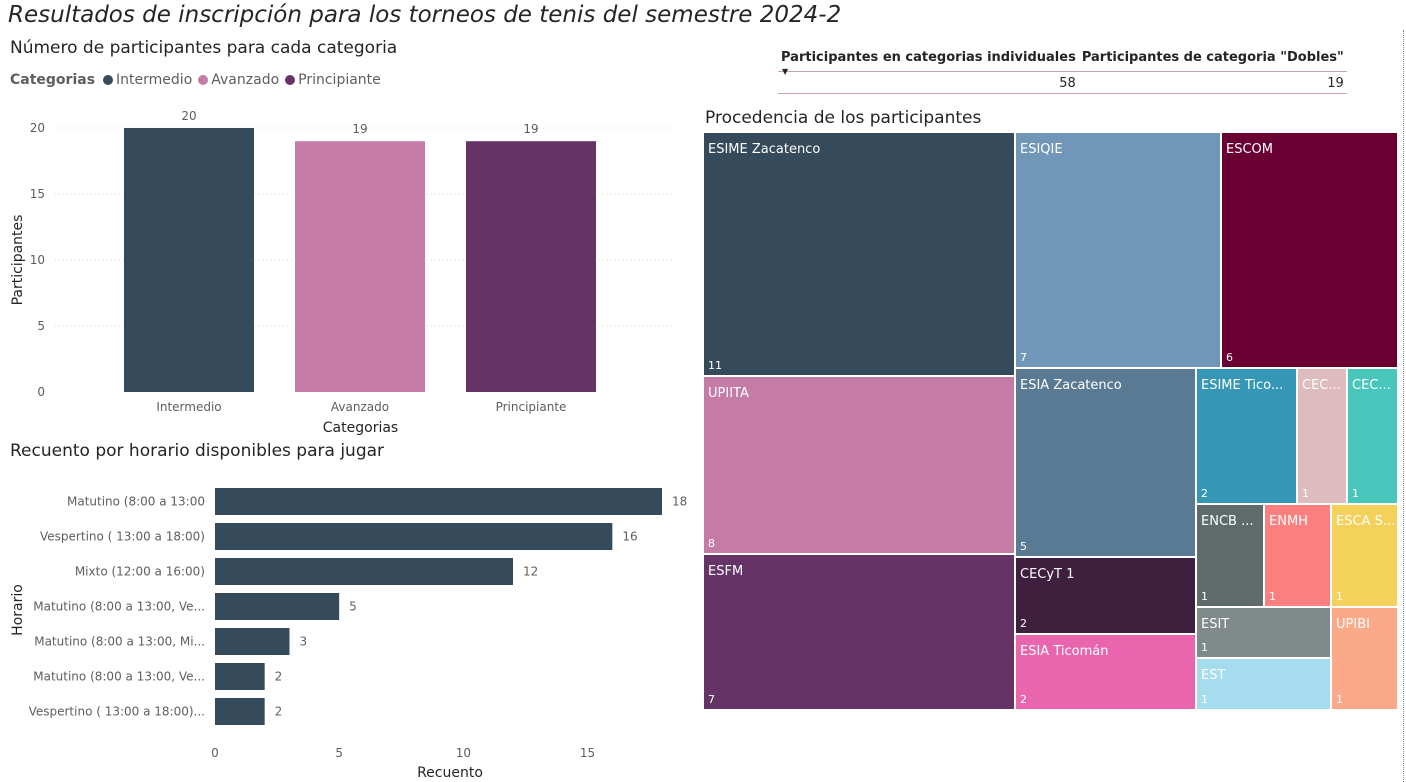 This screenshot has width=1406, height=782. What do you see at coordinates (18, 260) in the screenshot?
I see `y-axis-title: Participantes` at bounding box center [18, 260].